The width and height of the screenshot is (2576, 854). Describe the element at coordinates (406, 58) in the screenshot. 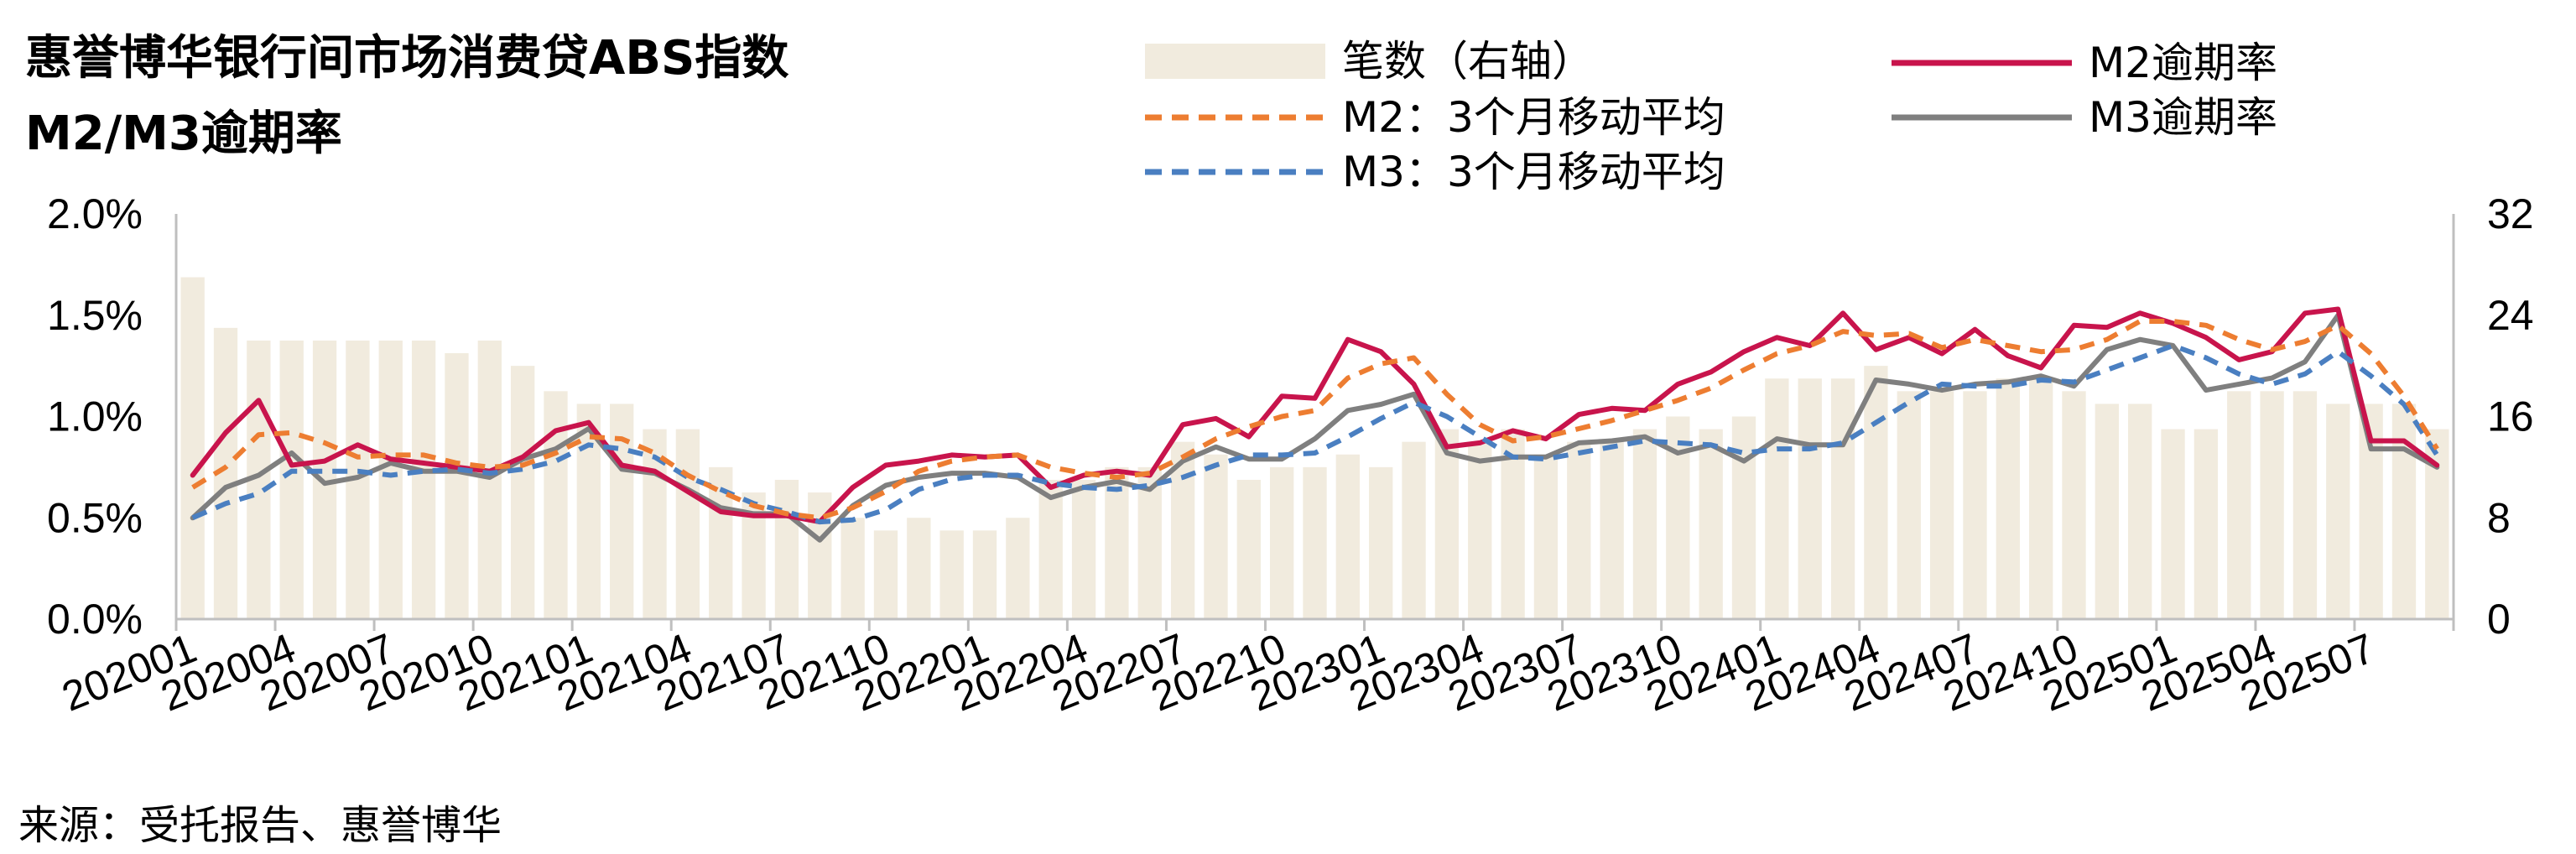

I see `chart-title: 惠誉博华银行间市场消费贷ABS指数` at that location.